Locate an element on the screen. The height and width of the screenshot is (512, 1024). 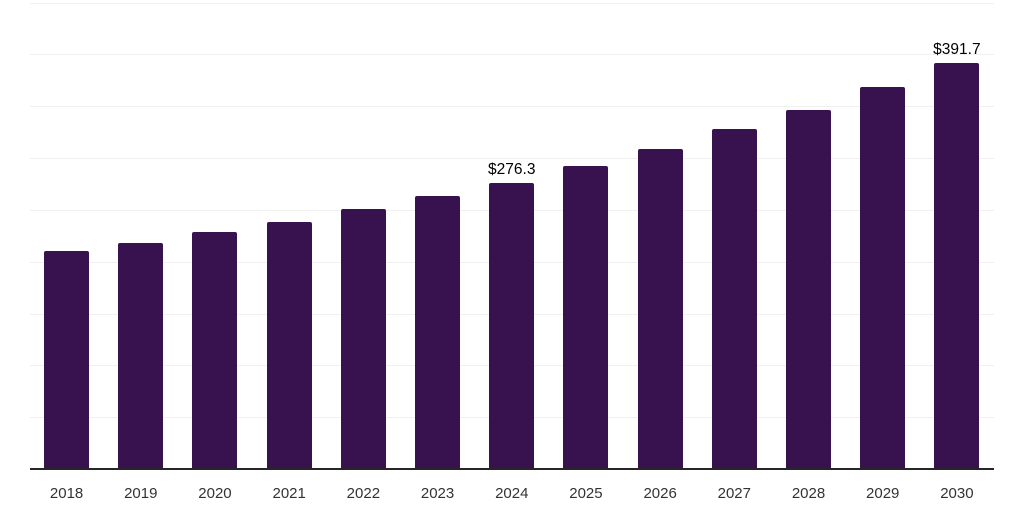
x-tick-label-2030: 2030 is located at coordinates (957, 493).